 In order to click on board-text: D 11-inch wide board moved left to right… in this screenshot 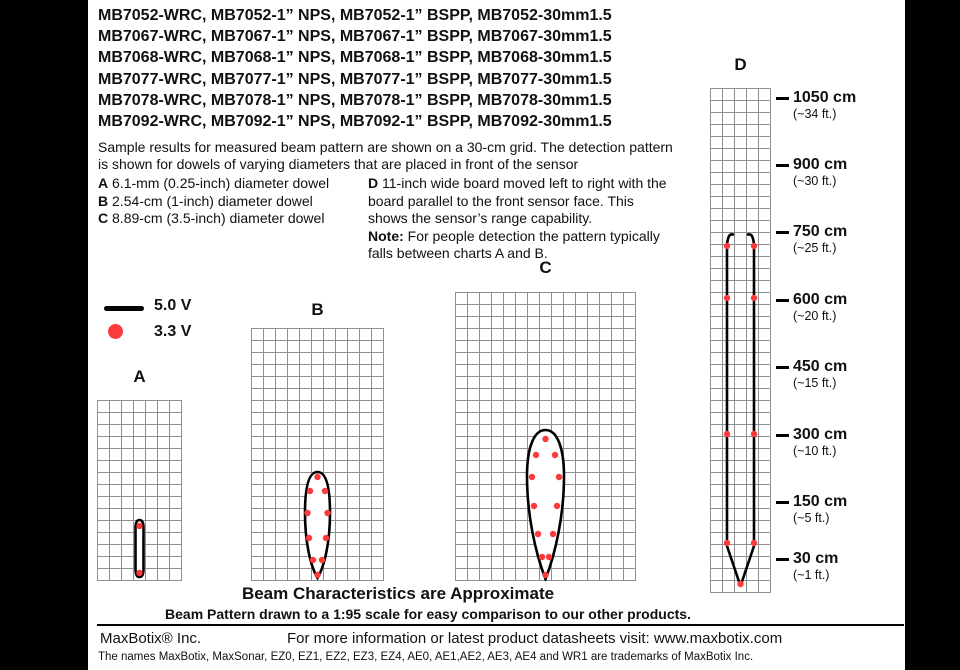, I will do `click(519, 201)`.